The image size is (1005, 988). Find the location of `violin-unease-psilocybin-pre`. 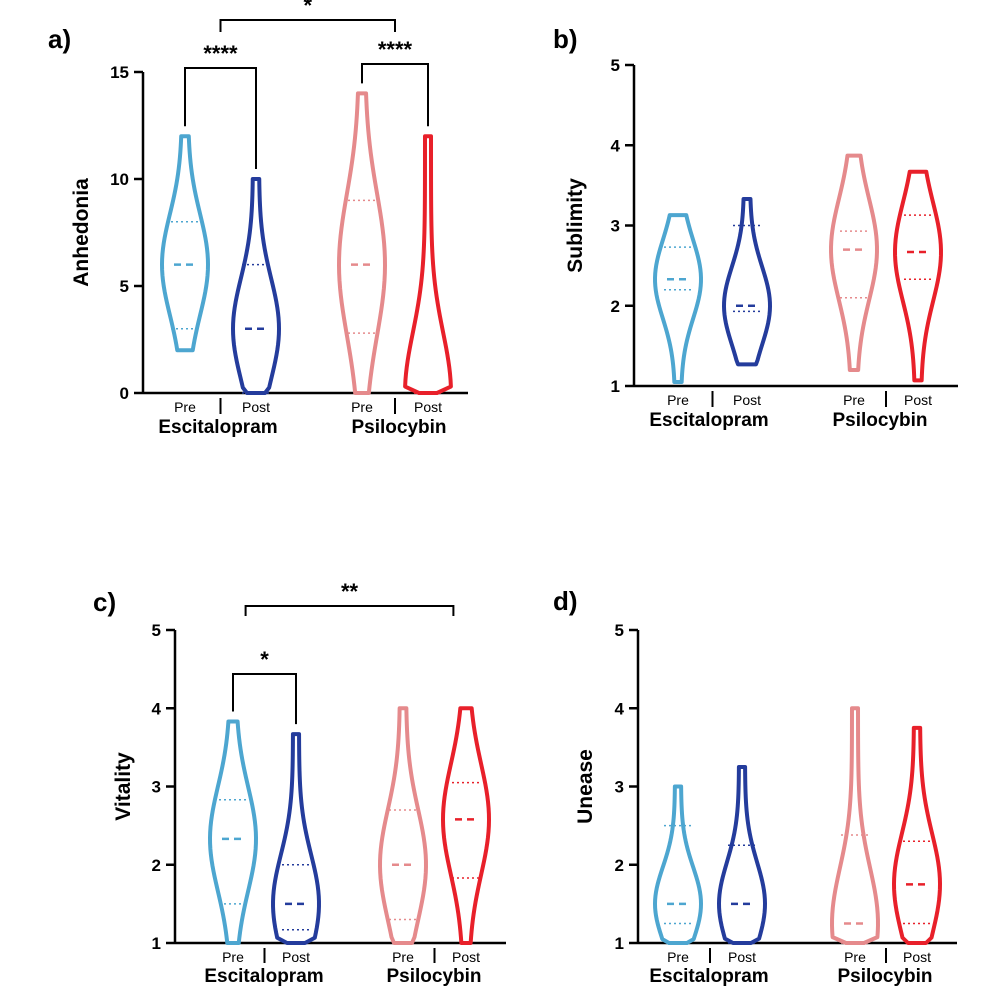

violin-unease-psilocybin-pre is located at coordinates (855, 825).